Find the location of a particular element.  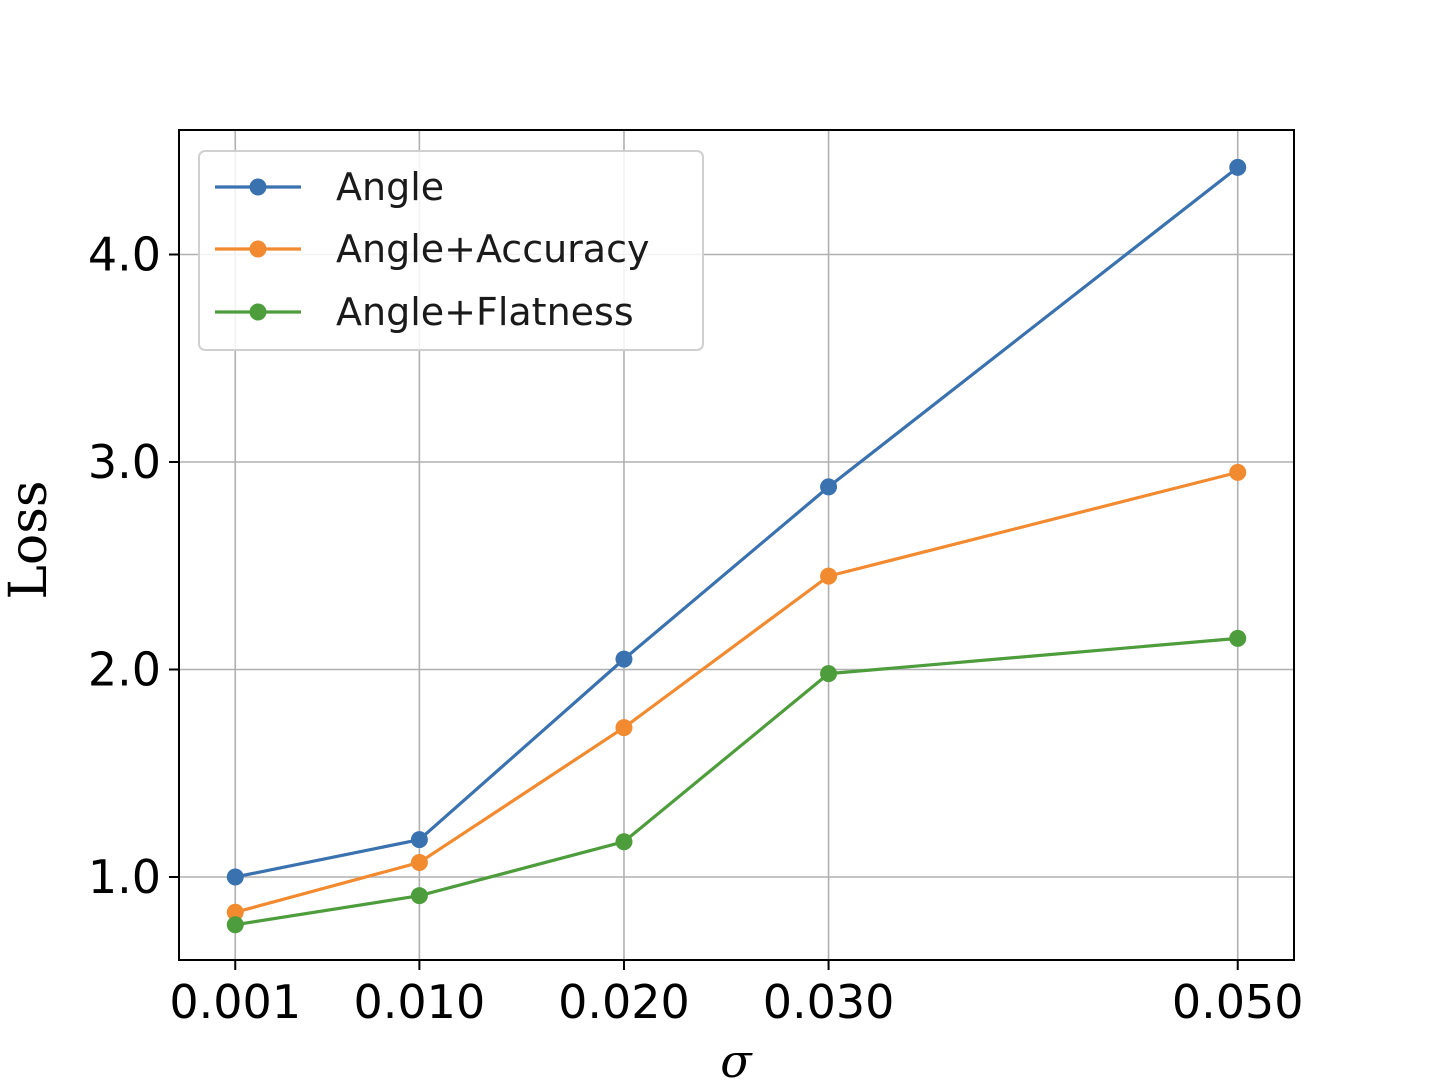

y-axis-ticks: 1.0 2.0 3.0 4.0 is located at coordinates (133, 566).